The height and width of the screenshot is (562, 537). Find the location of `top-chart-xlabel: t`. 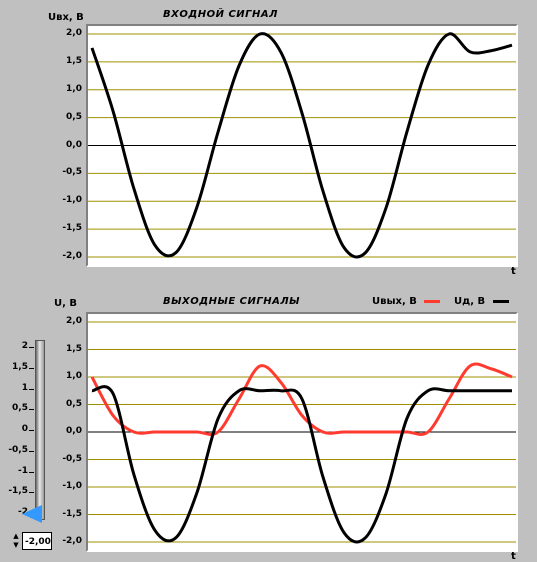

top-chart-xlabel: t is located at coordinates (513, 271).